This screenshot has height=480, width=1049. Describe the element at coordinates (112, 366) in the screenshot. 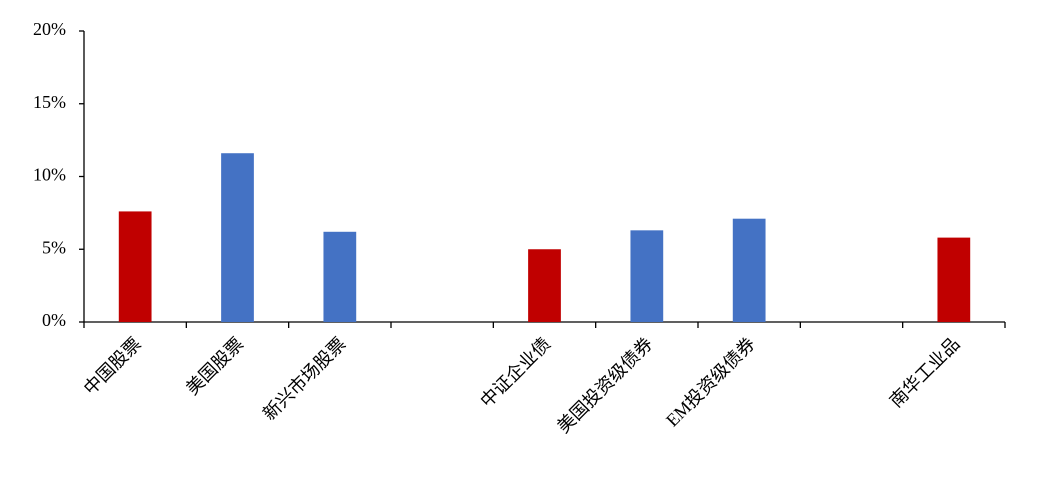

I see `x-tick-label: 中国股票` at that location.